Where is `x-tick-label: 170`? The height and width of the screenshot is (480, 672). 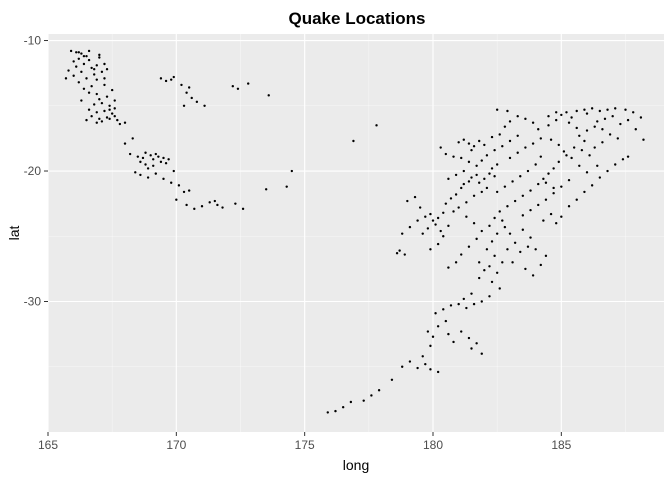
x-tick-label: 170 is located at coordinates (176, 445).